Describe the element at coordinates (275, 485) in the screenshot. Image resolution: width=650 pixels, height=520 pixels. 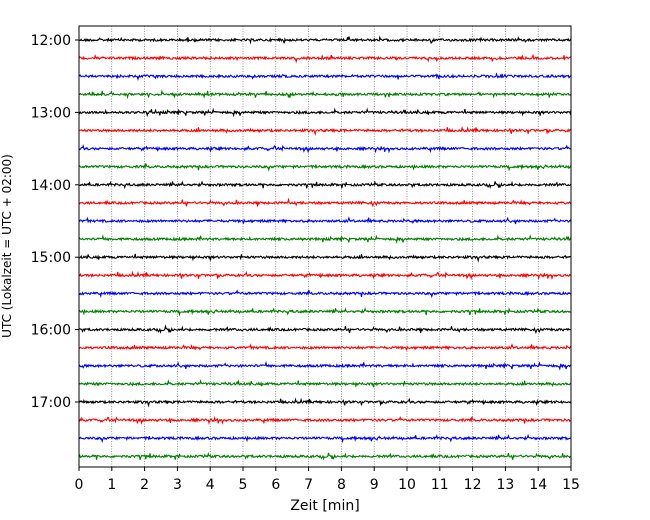
I see `x-tick-label: 6` at that location.